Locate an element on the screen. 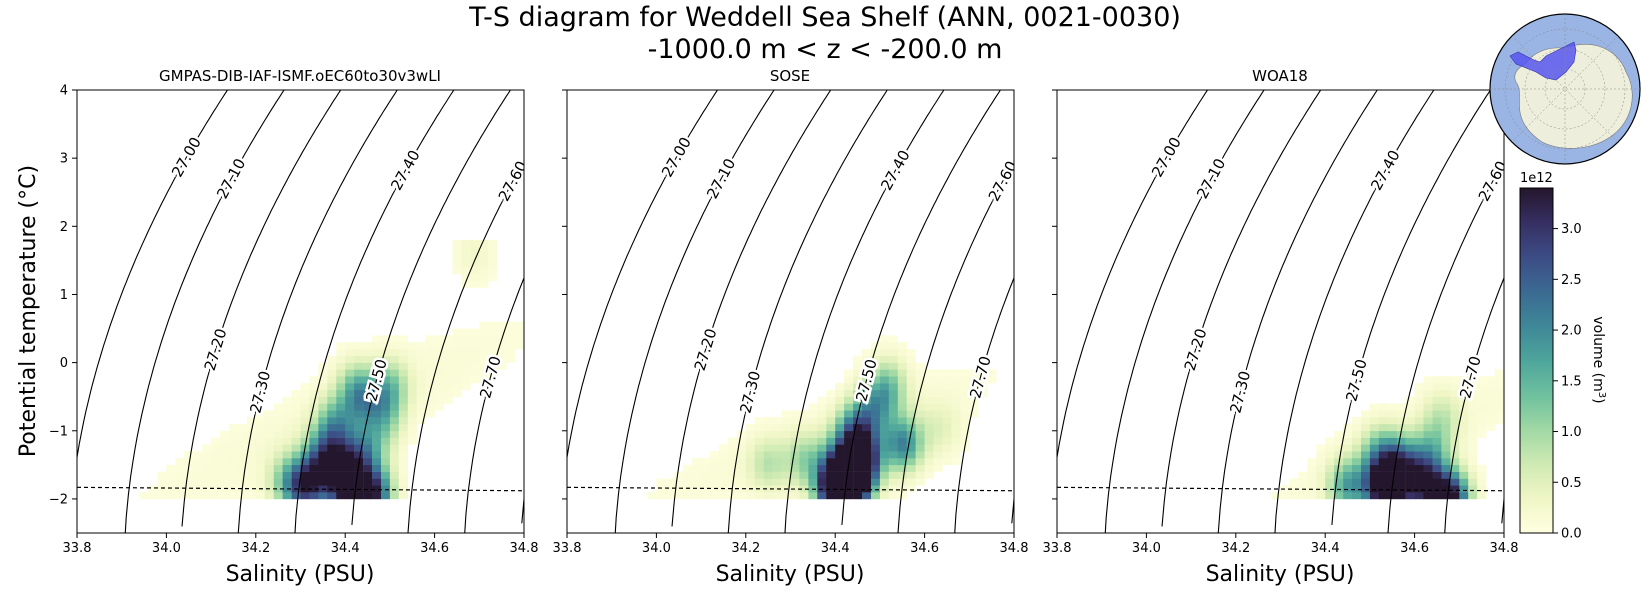 The image size is (1650, 600). colorbar-tick-label: 3.0 is located at coordinates (1571, 229).